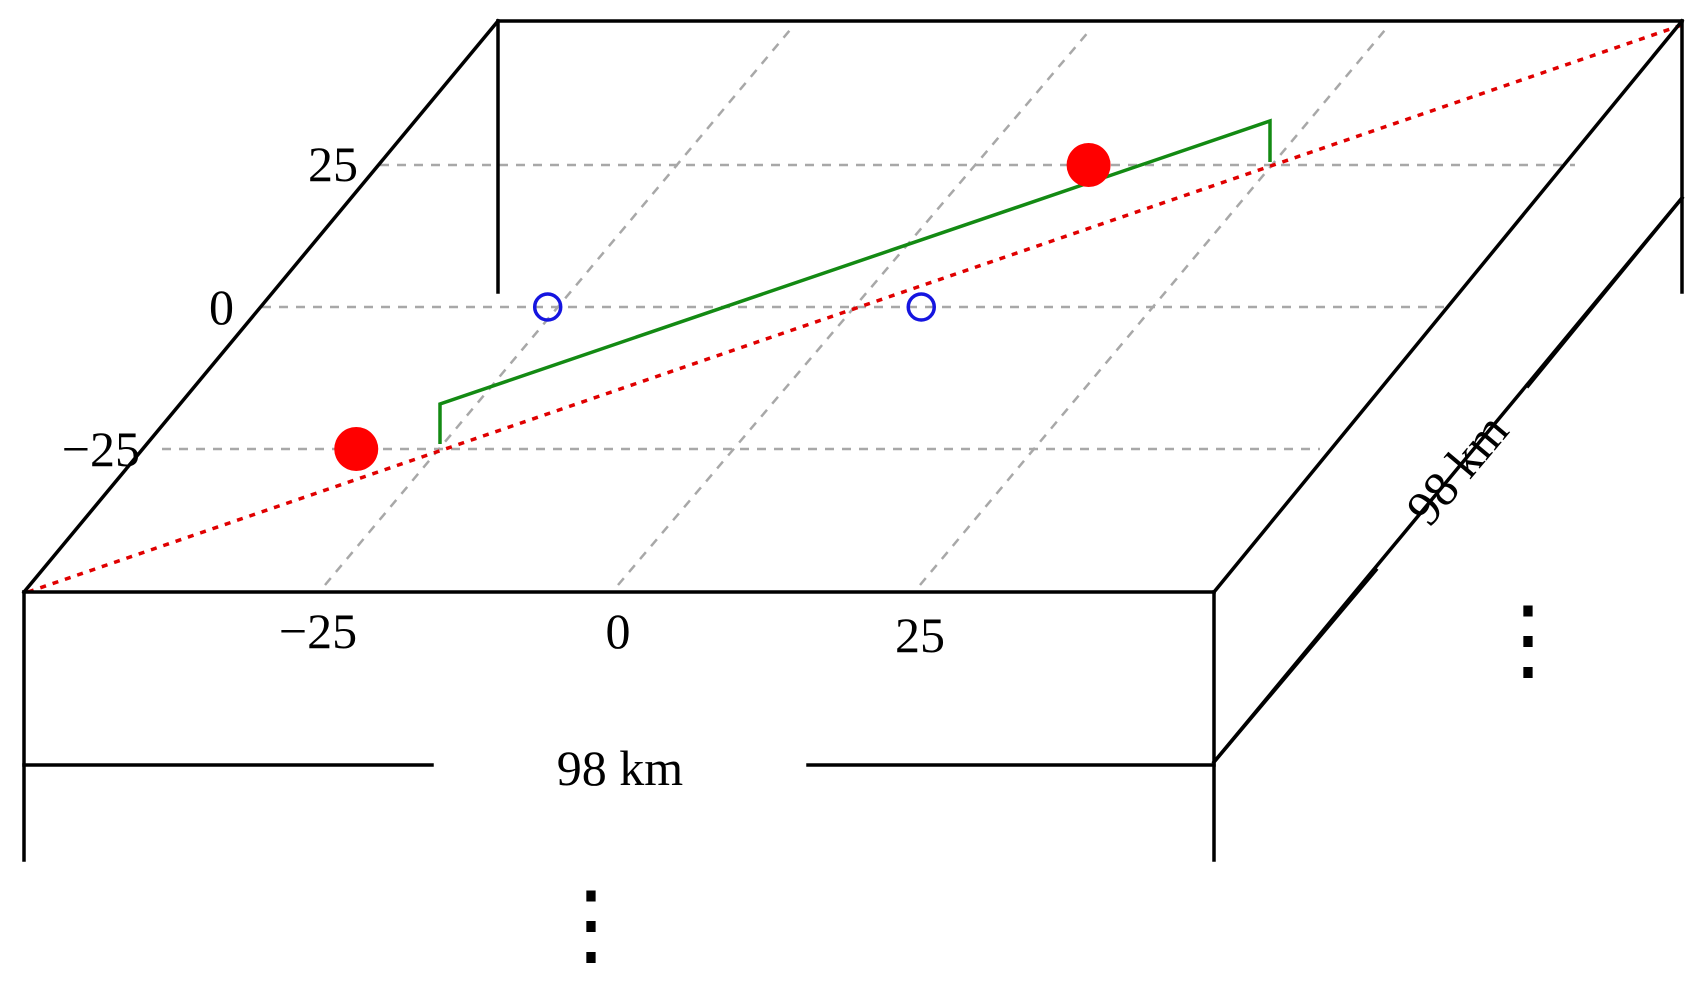 The image size is (1703, 990). I want to click on width-dimension-label: 98 km, so click(620, 768).